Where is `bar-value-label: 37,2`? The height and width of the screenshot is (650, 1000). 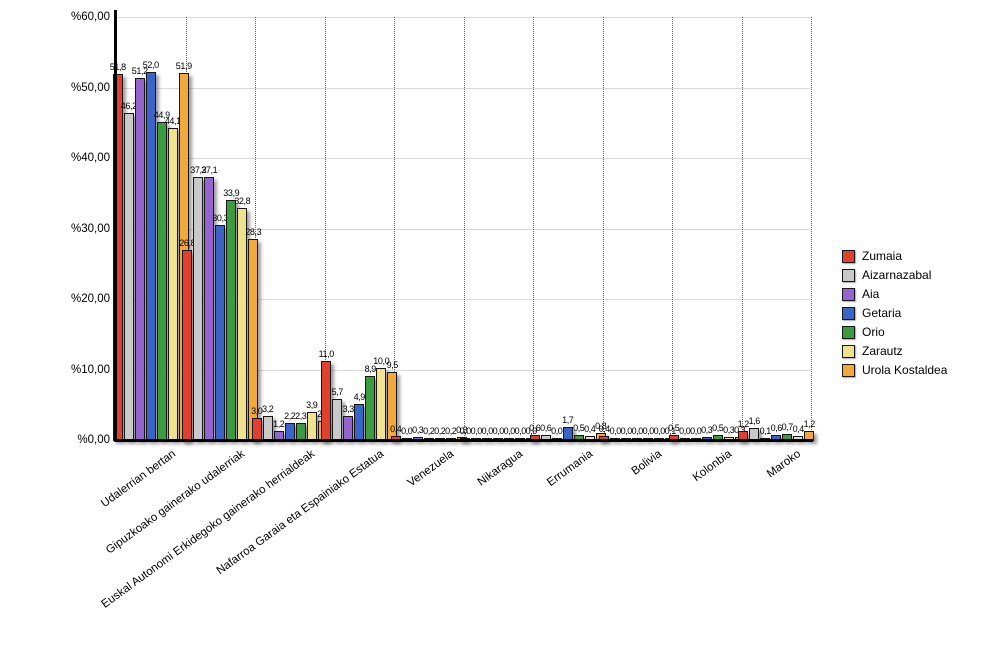
bar-value-label: 37,2 is located at coordinates (198, 170).